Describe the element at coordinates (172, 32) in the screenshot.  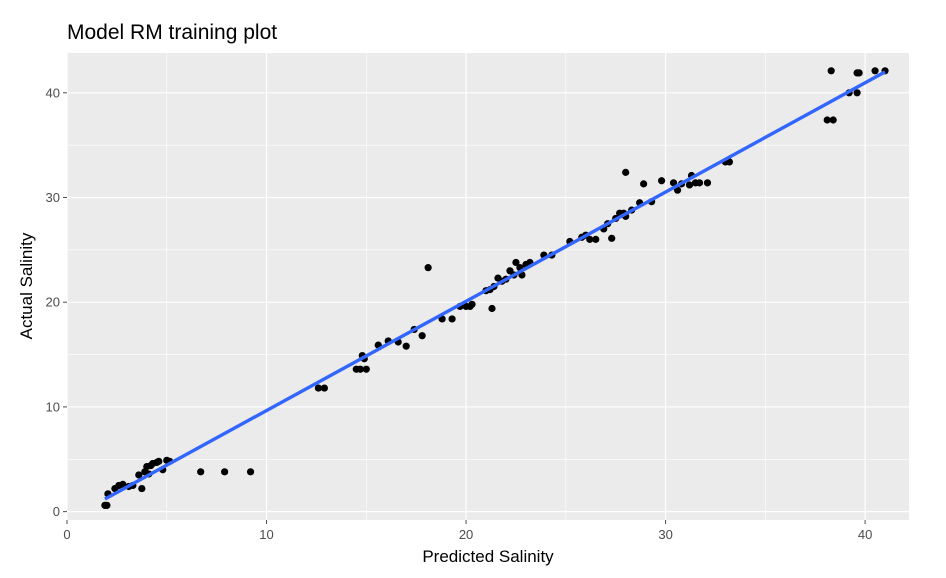
I see `chart-title: Model RM training plot` at that location.